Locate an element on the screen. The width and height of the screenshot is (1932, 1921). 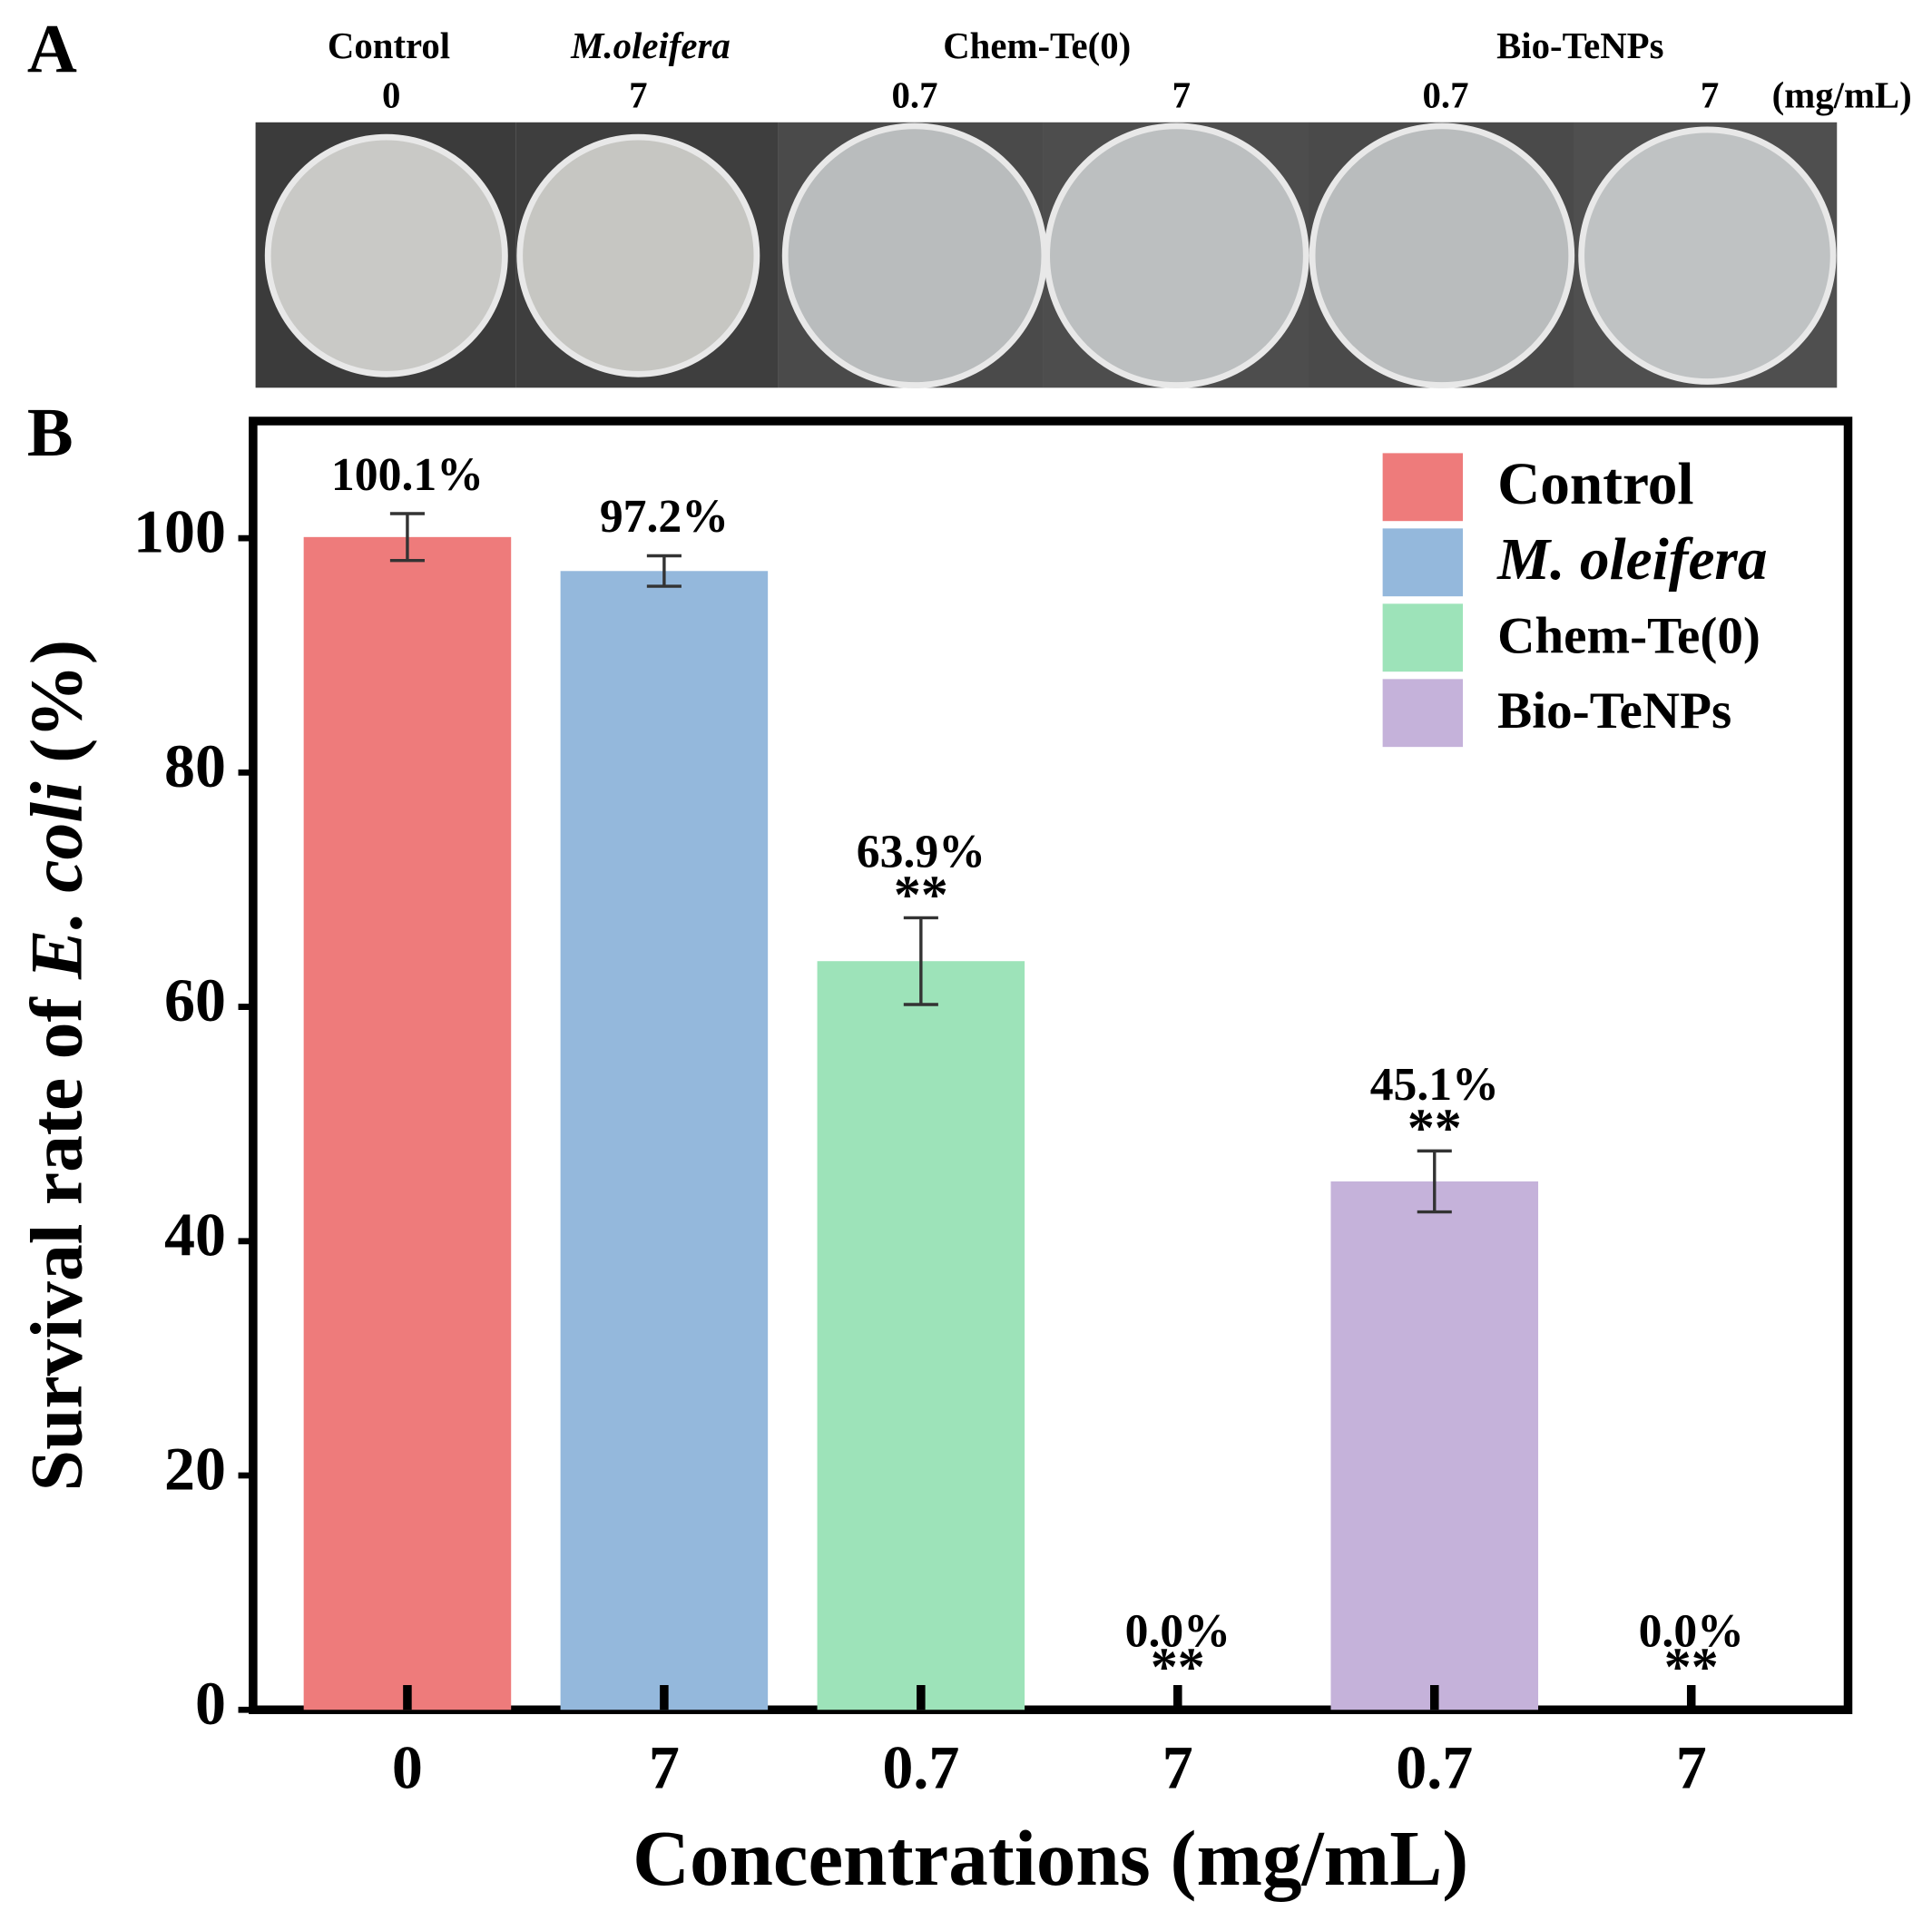
group-label: Bio-TeNPs is located at coordinates (1580, 45).